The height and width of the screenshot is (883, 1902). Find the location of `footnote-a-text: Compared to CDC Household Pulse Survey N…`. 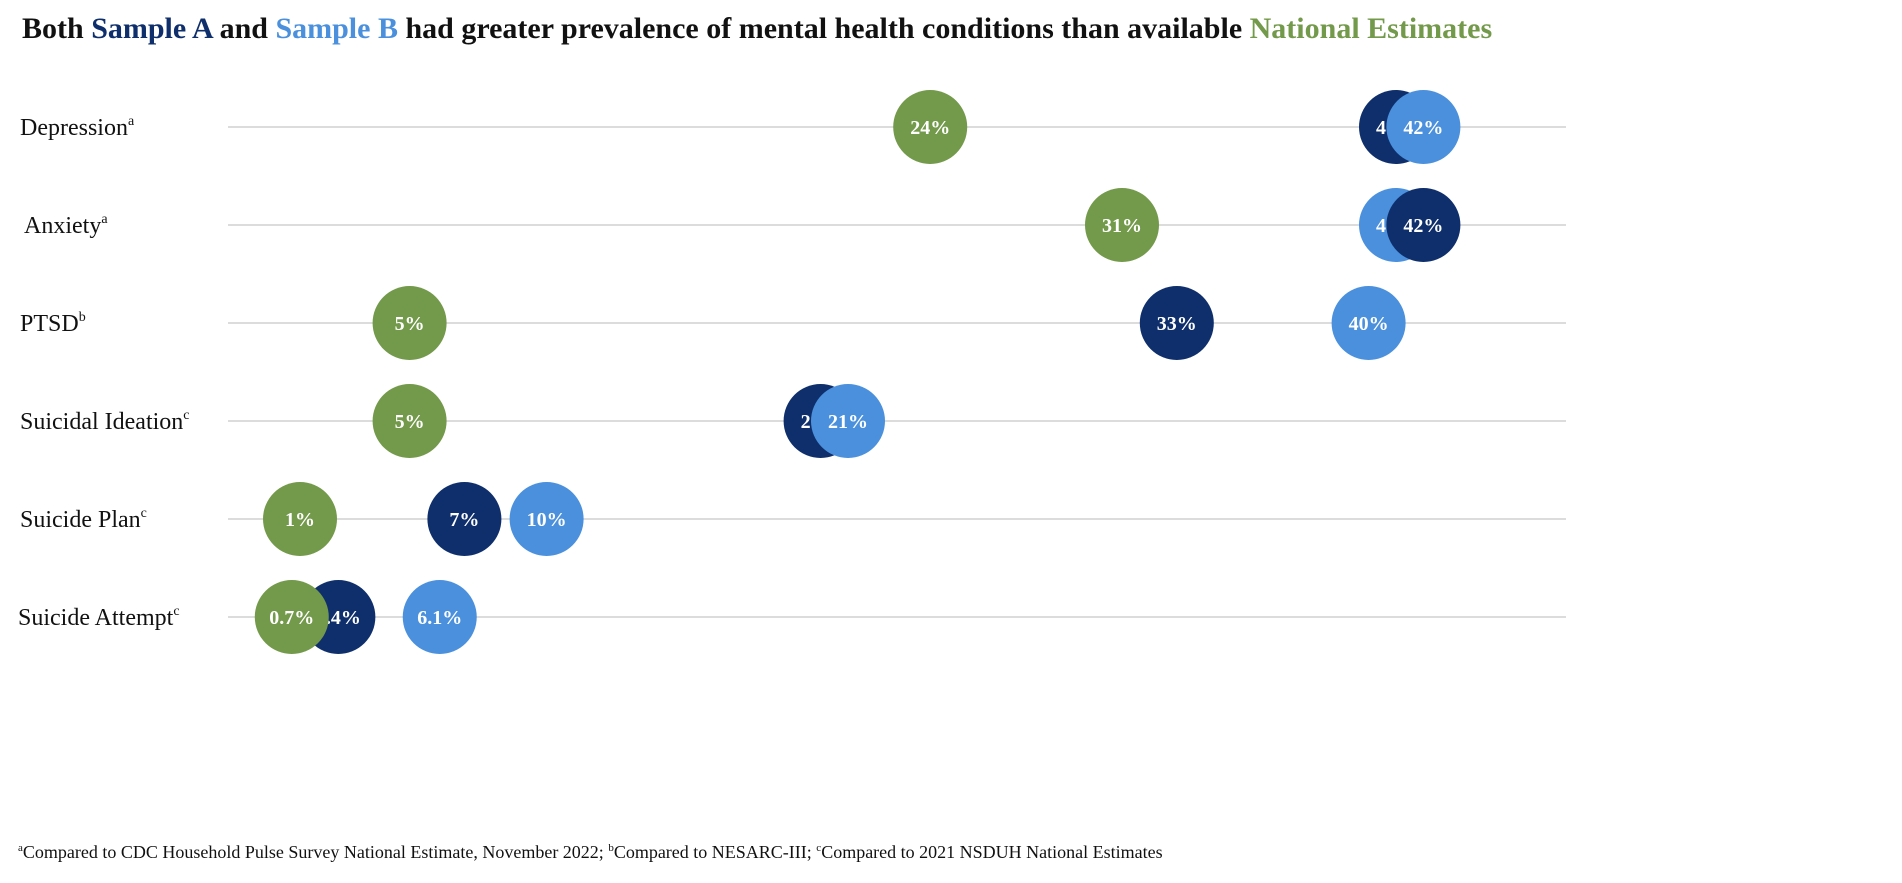

footnote-a-text: Compared to CDC Household Pulse Survey N… is located at coordinates (315, 852).